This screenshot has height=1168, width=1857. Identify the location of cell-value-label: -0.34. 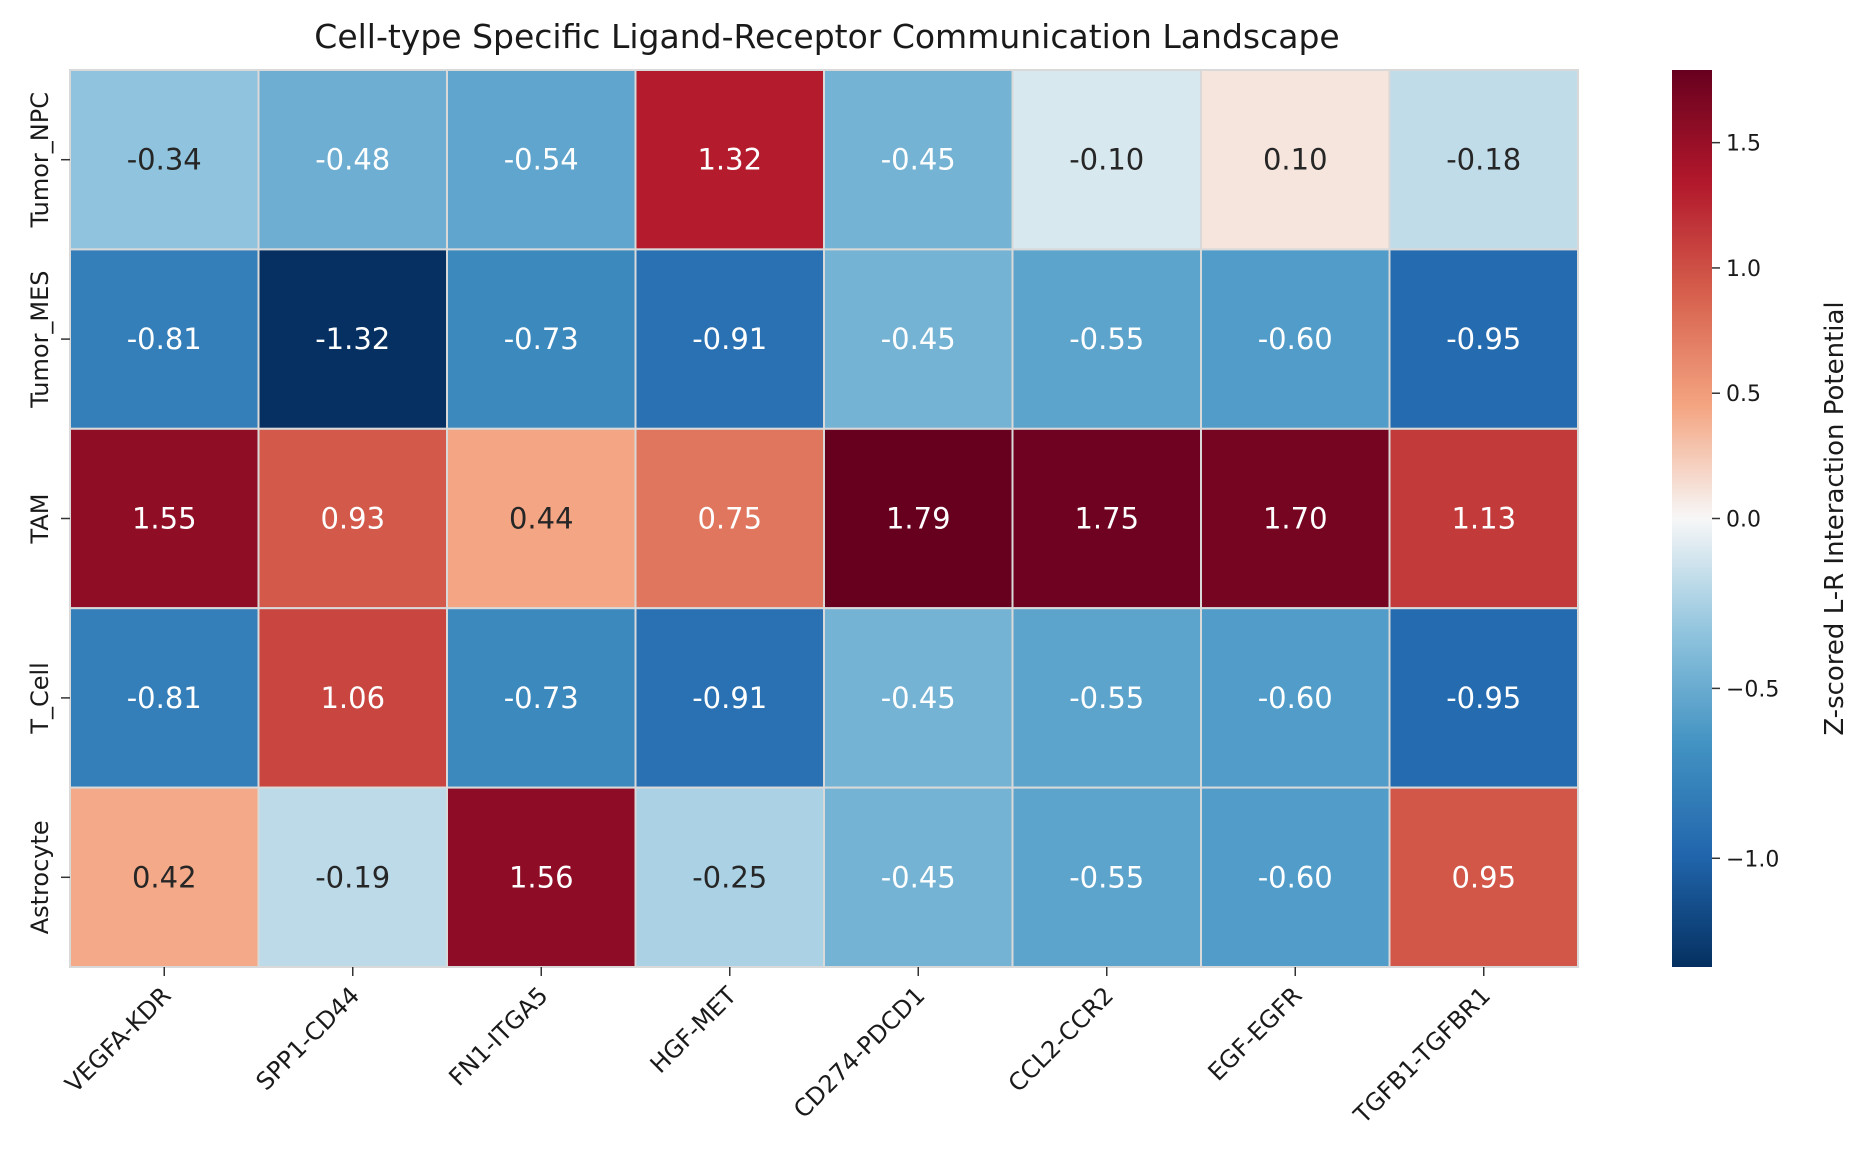
(164, 160).